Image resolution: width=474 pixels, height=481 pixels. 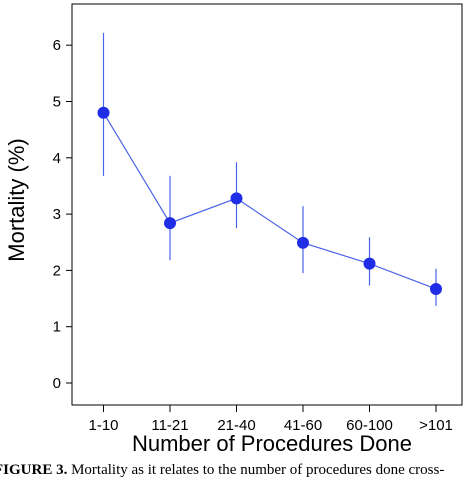 I want to click on x-tick-label-2: 21-40, so click(x=236, y=425).